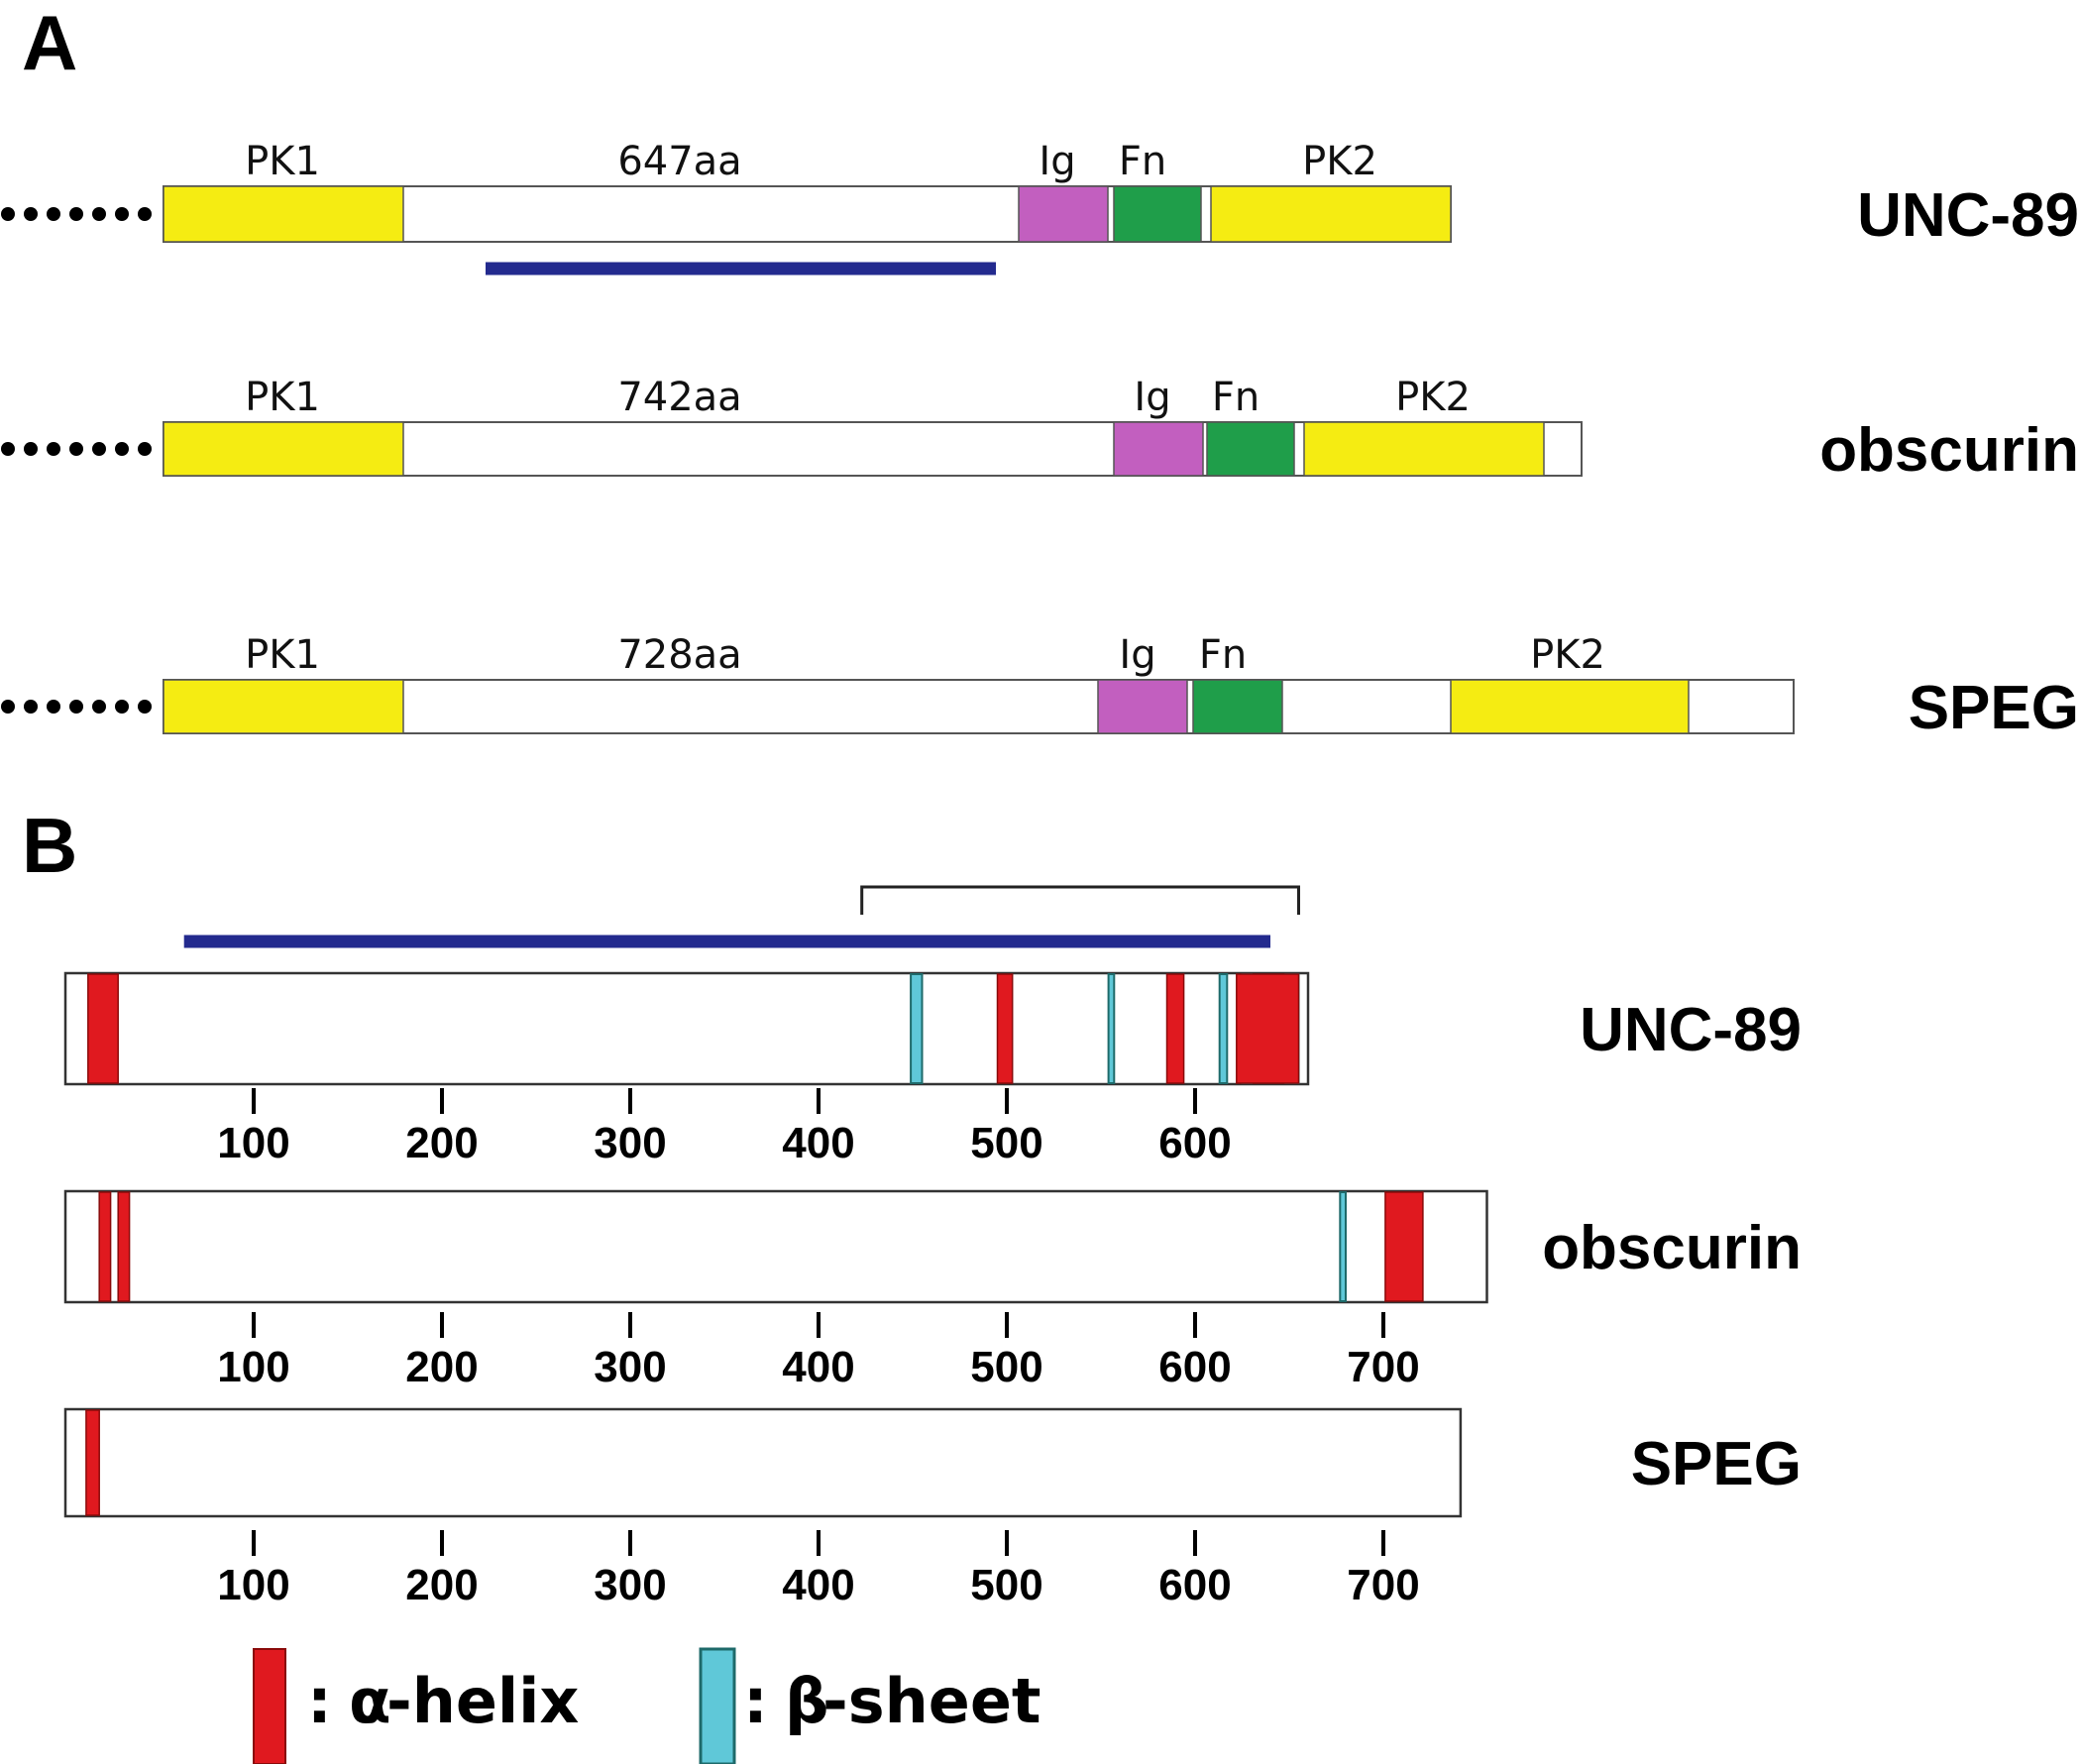  What do you see at coordinates (679, 397) in the screenshot?
I see `linker-length-label: 742aa` at bounding box center [679, 397].